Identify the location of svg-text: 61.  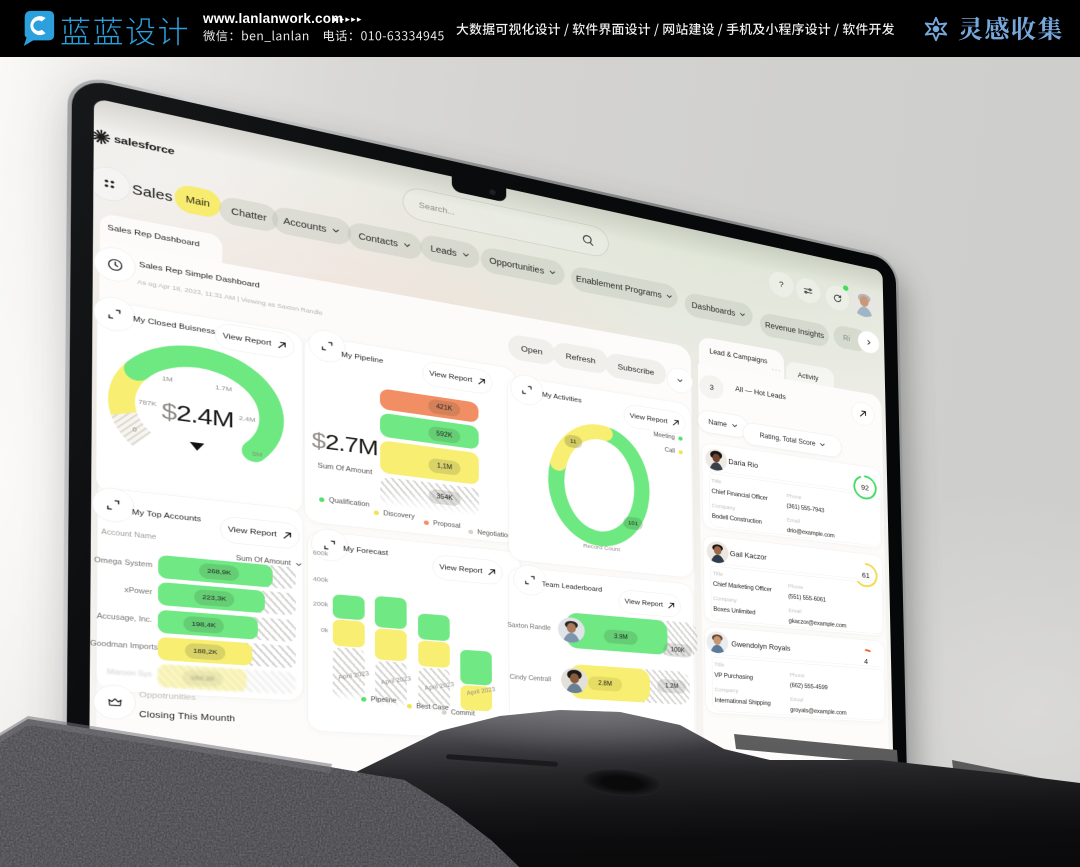
(866, 575).